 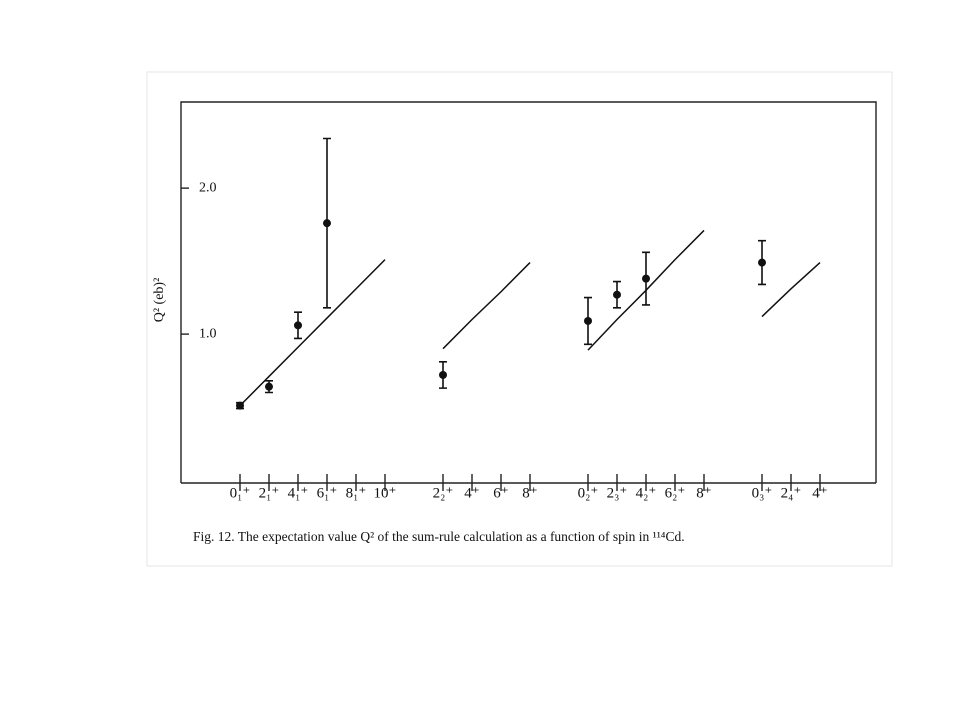 I want to click on x-tick-label: 2₃⁺, so click(x=617, y=493).